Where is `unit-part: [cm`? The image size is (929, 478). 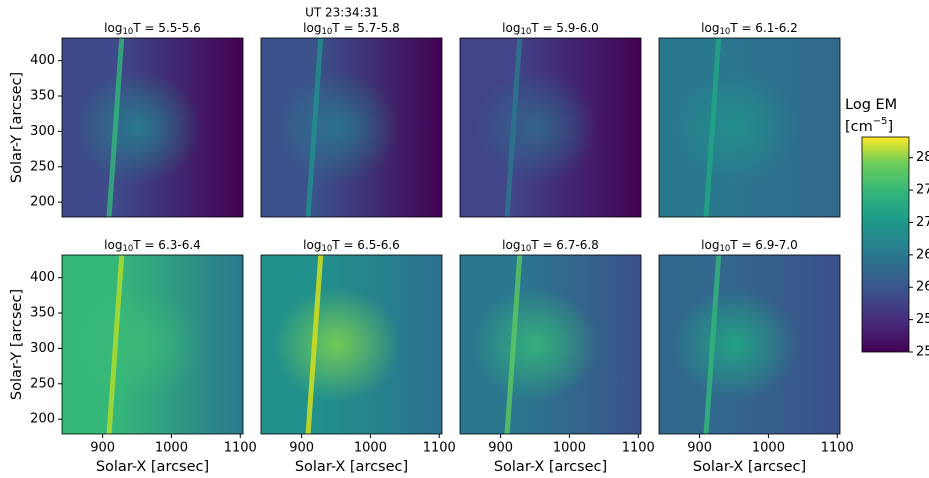
unit-part: [cm is located at coordinates (859, 127).